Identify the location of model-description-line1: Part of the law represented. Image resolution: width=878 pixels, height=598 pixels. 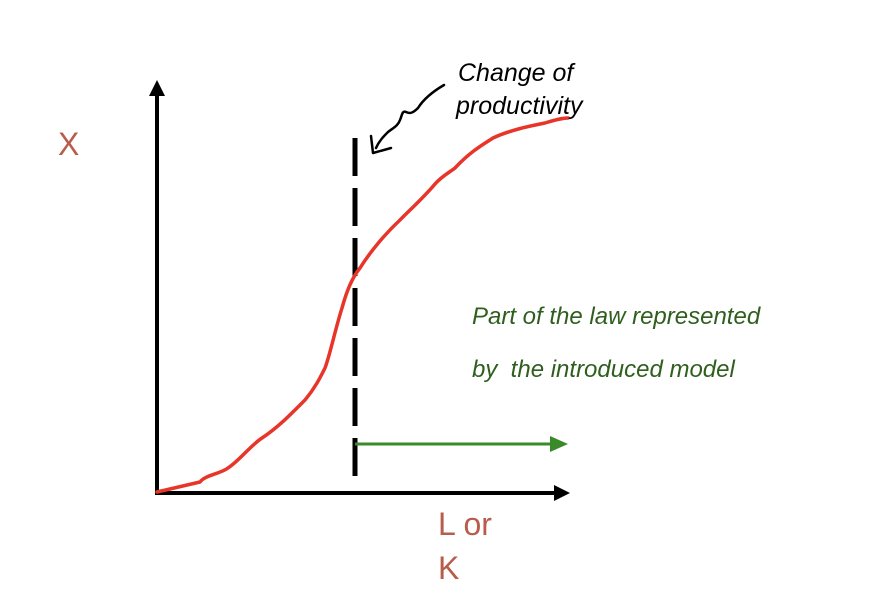
(616, 316).